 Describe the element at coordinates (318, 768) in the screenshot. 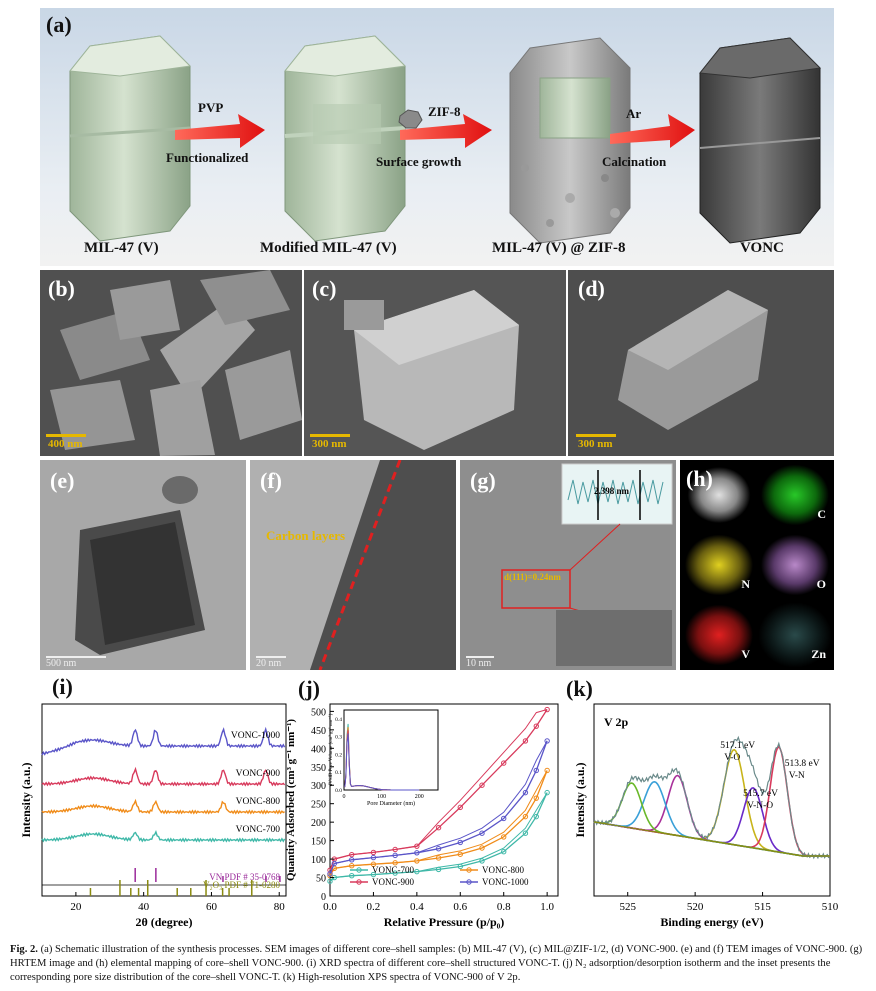

I see `y-tick-label-j: 350` at that location.